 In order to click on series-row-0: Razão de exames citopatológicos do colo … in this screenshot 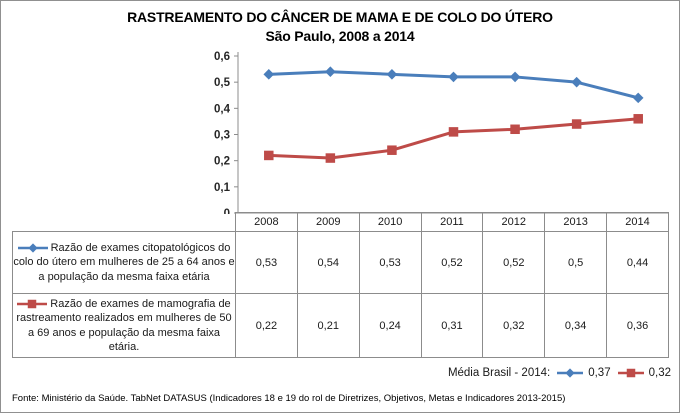, I will do `click(340, 262)`.